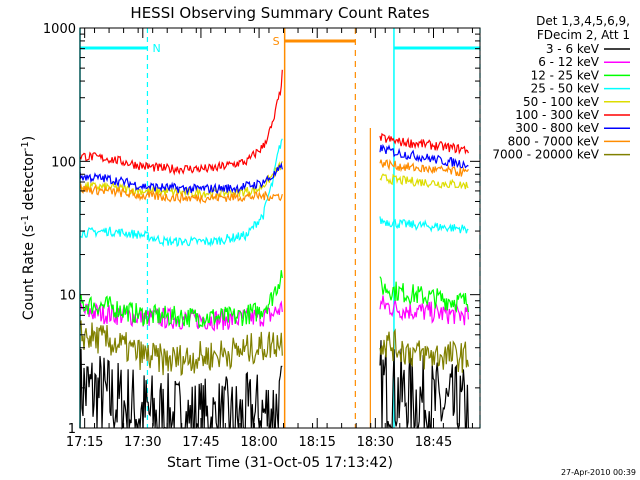  What do you see at coordinates (565, 75) in the screenshot?
I see `legend-entry-label: 12 - 25 keV` at bounding box center [565, 75].